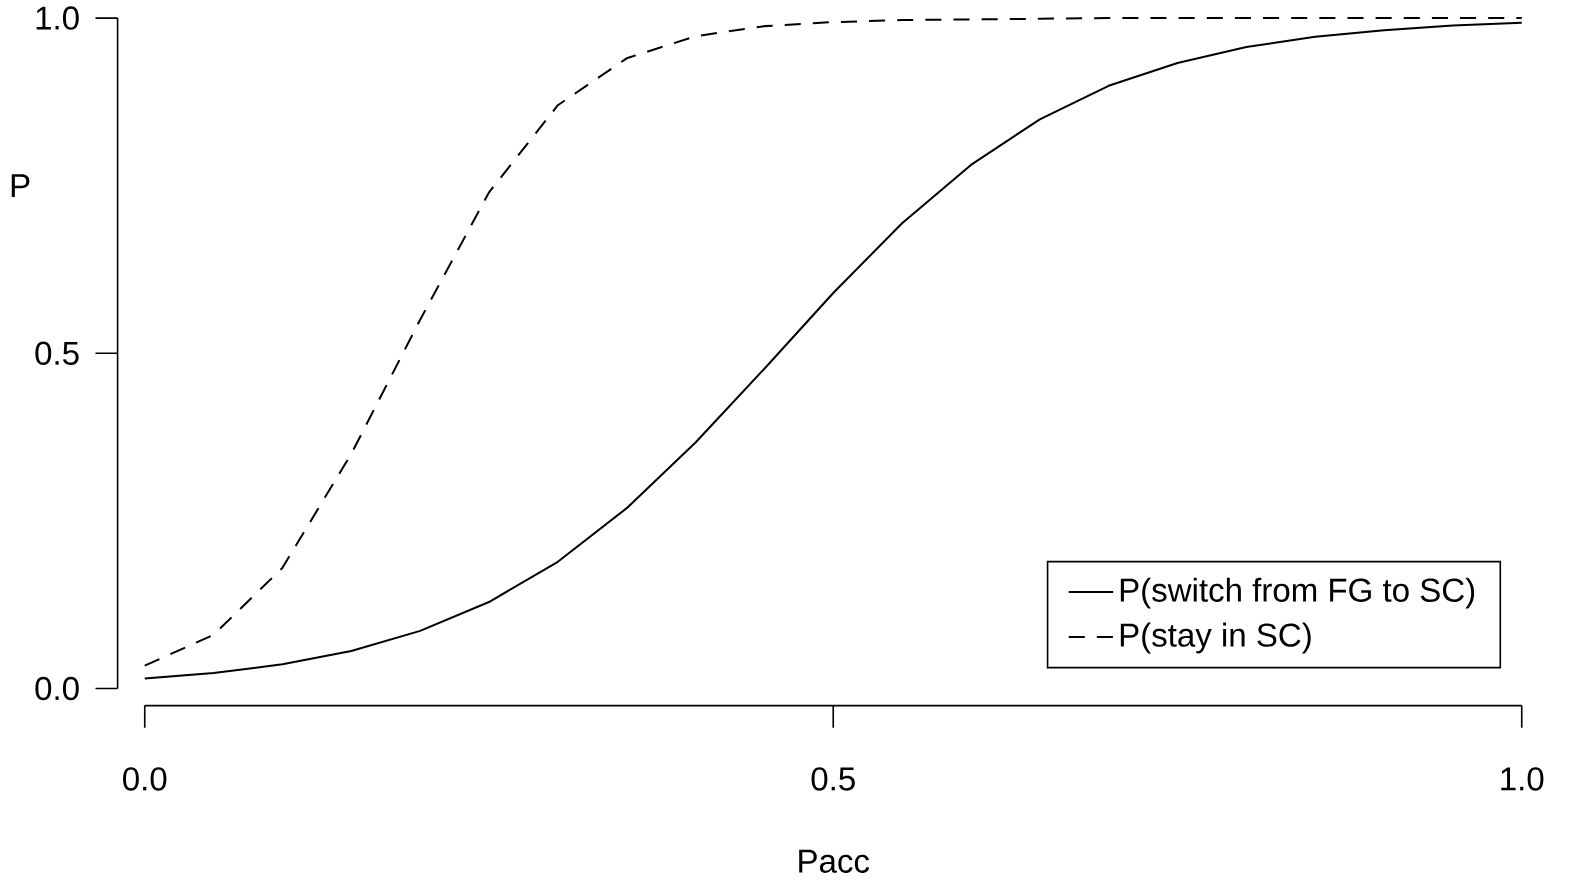  What do you see at coordinates (145, 779) in the screenshot?
I see `x-tick-label: 0.0` at bounding box center [145, 779].